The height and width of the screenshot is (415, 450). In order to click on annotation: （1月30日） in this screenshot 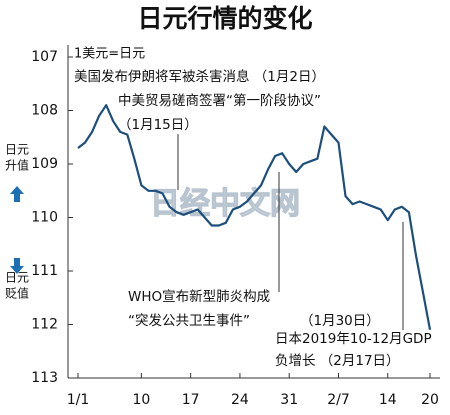, I will do `click(340, 321)`.